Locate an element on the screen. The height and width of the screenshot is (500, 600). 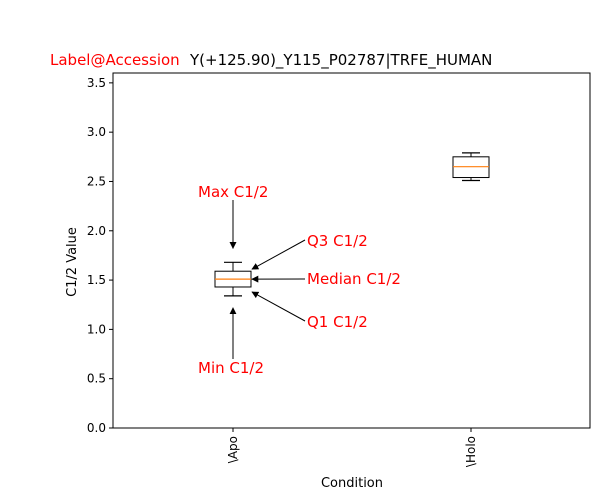
y-tick-label: 3.5 is located at coordinates (96, 83).